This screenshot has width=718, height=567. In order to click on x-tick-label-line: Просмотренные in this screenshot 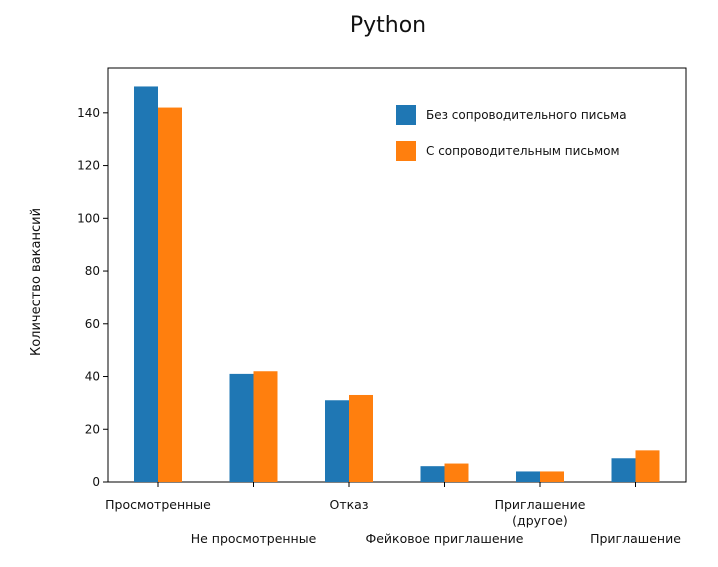, I will do `click(158, 504)`.